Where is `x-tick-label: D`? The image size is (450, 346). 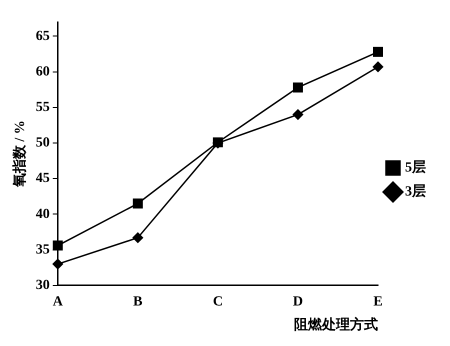 x-tick-label: D is located at coordinates (298, 302).